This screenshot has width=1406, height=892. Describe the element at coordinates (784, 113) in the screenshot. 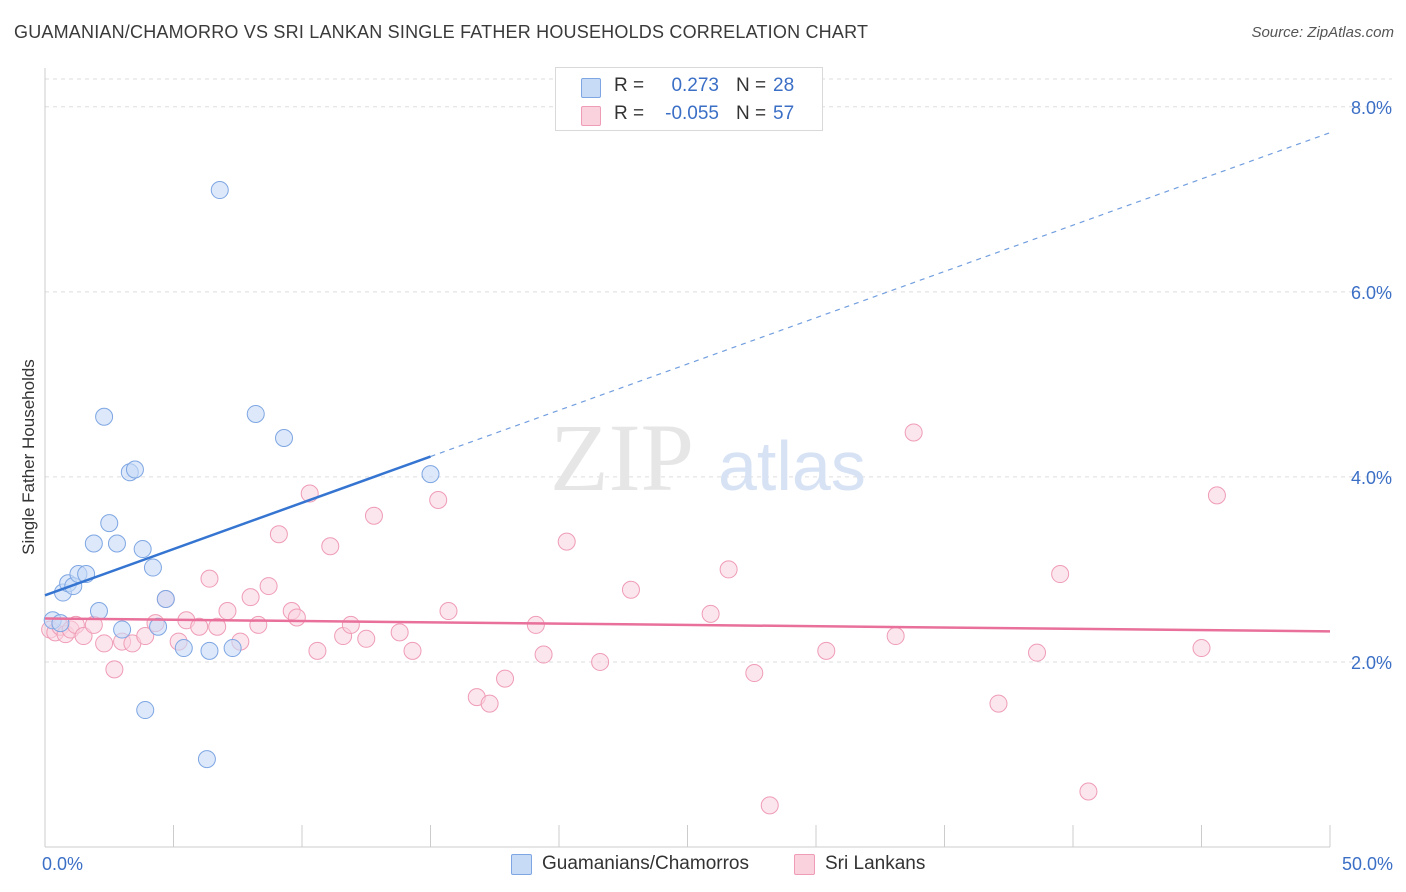

I see `n-value: 57` at that location.